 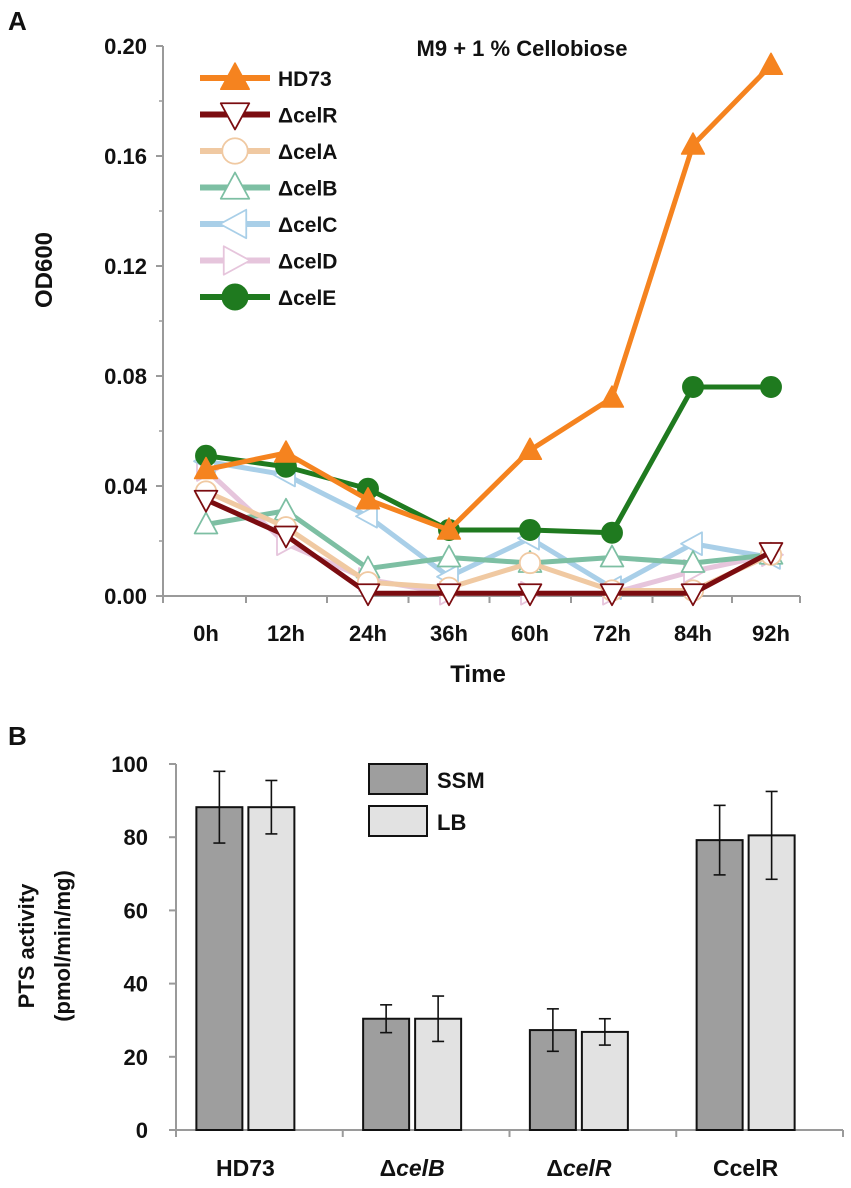 I want to click on x-tick-label-a-60h: 60h, so click(x=530, y=633).